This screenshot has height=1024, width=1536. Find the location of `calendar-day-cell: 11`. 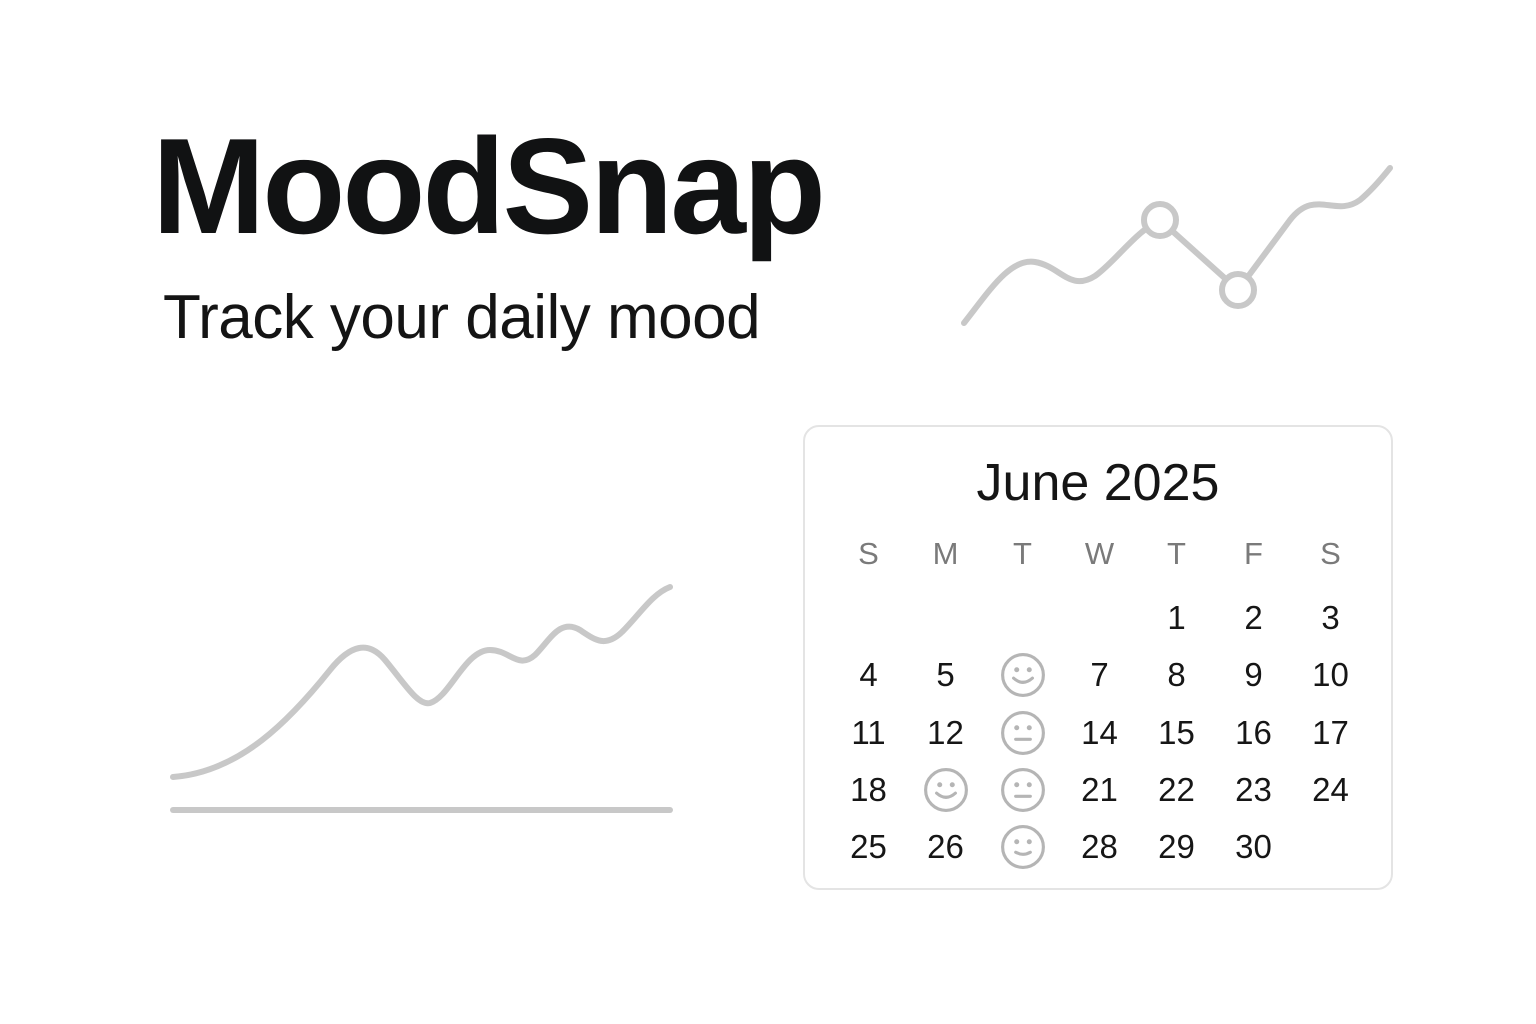

calendar-day-cell: 11 is located at coordinates (868, 732).